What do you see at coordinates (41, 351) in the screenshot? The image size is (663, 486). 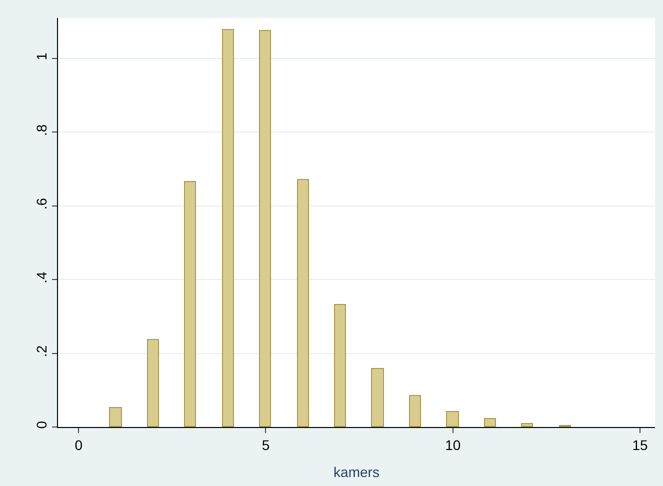 I see `y-tick-label: .2` at bounding box center [41, 351].